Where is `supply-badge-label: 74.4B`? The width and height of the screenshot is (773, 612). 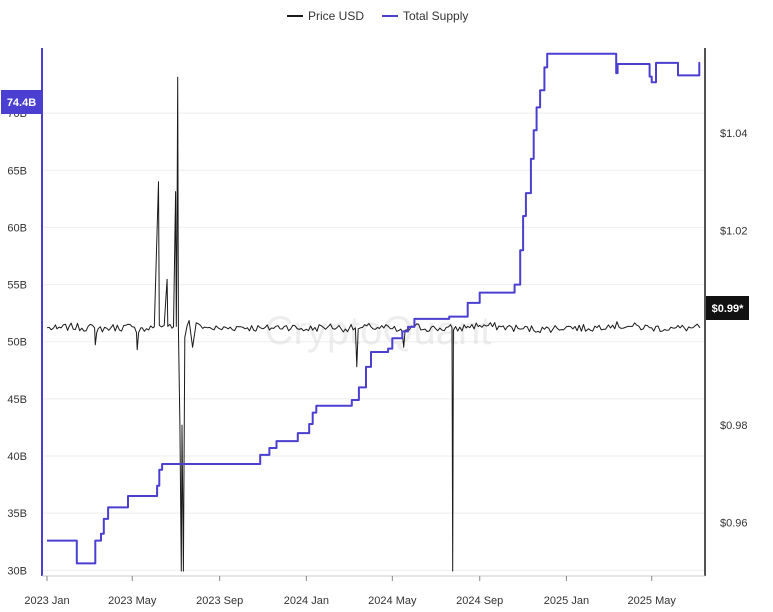
supply-badge-label: 74.4B is located at coordinates (21, 103).